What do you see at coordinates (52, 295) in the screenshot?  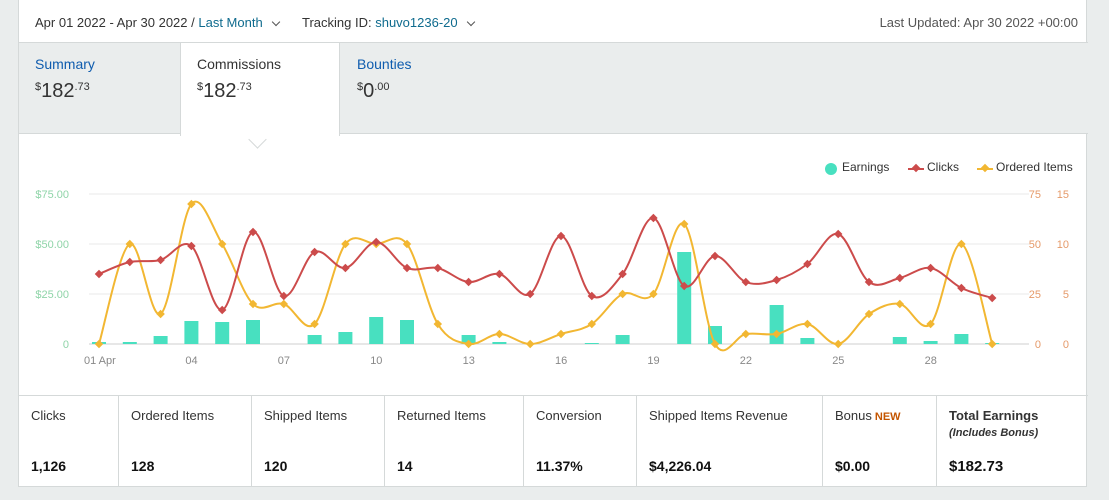 I see `y-left-tick: $25.00` at bounding box center [52, 295].